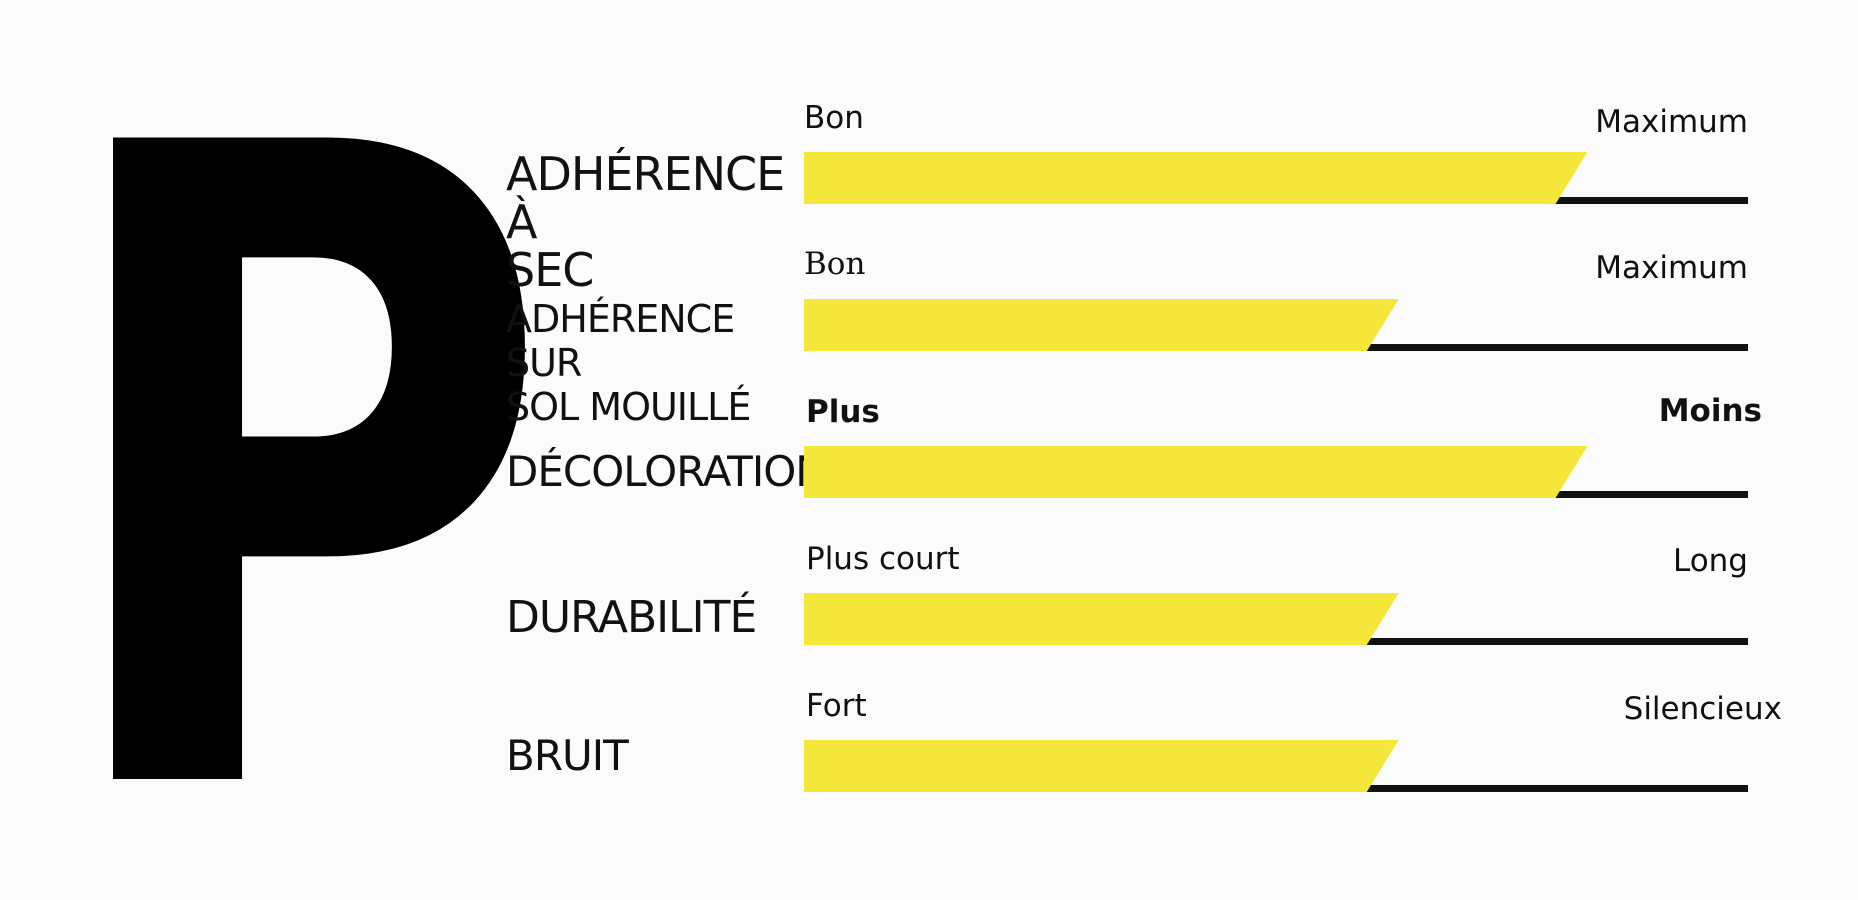  I want to click on category-label: BRUIT, so click(567, 755).